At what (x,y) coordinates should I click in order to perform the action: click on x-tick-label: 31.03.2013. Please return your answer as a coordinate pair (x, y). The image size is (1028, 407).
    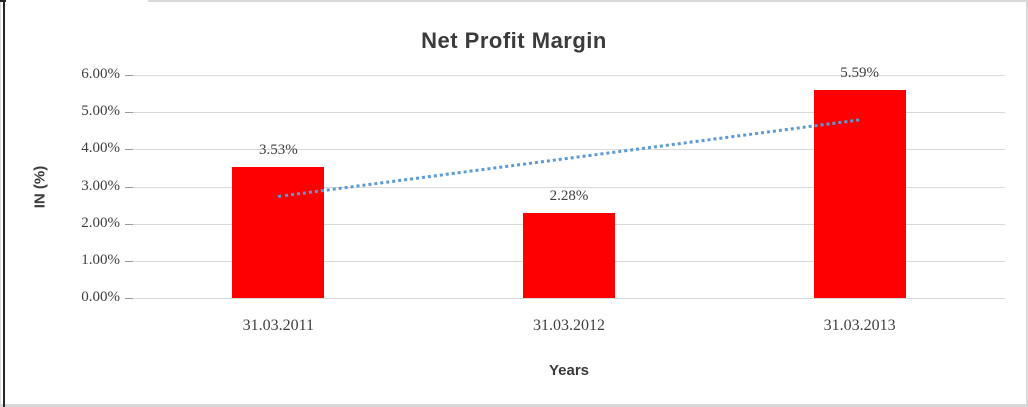
    Looking at the image, I should click on (859, 325).